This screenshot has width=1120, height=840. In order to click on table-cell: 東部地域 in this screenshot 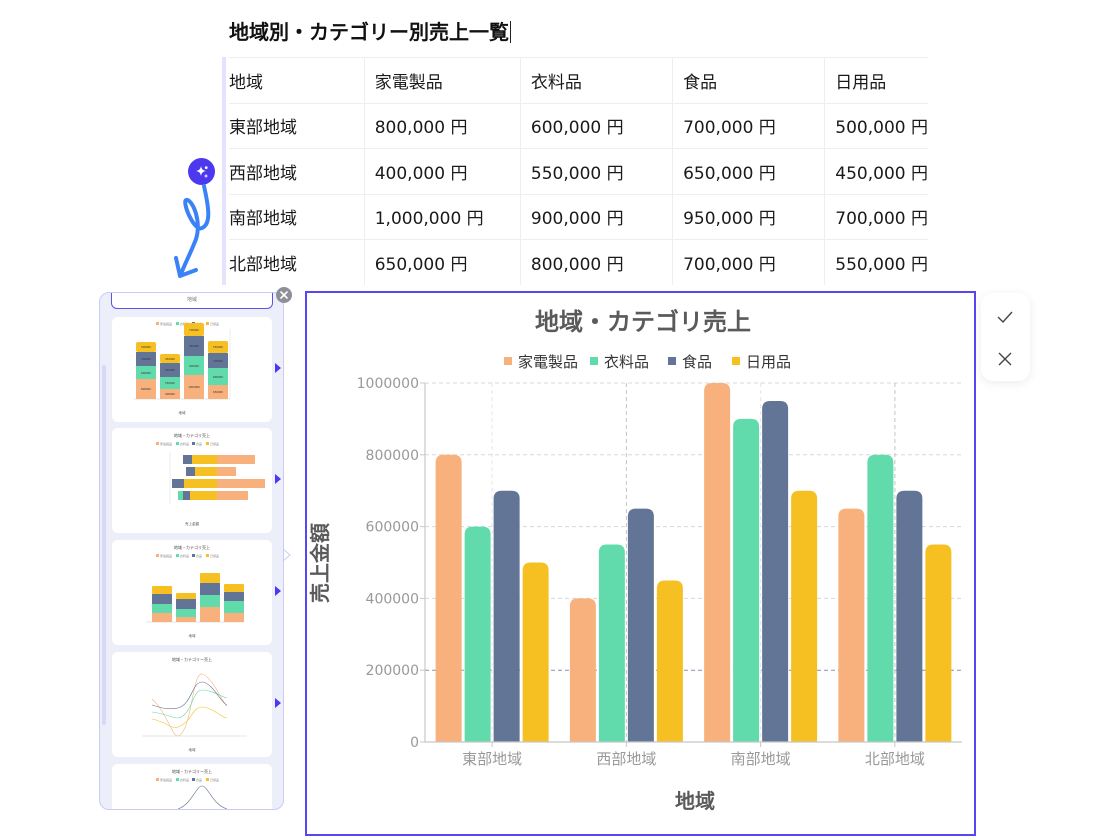, I will do `click(297, 125)`.